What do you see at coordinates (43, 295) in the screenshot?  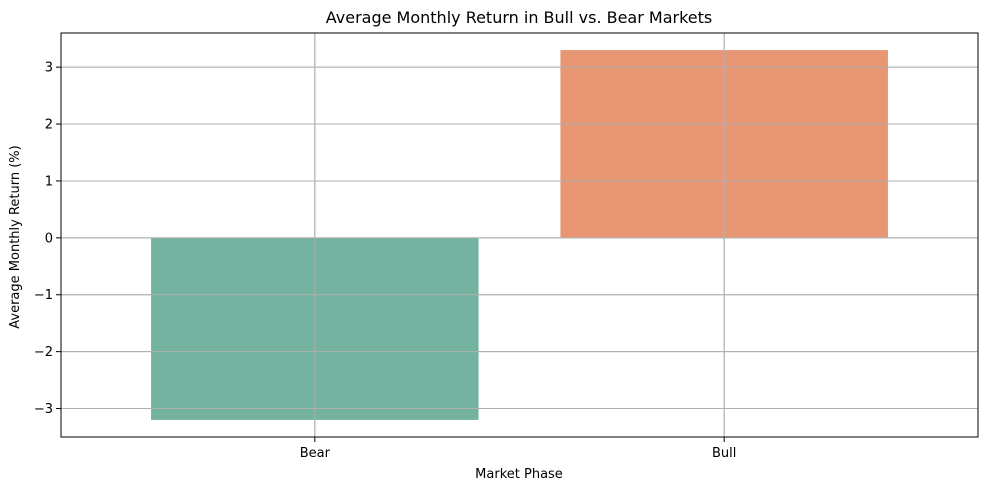 I see `y-tick-label: −1` at bounding box center [43, 295].